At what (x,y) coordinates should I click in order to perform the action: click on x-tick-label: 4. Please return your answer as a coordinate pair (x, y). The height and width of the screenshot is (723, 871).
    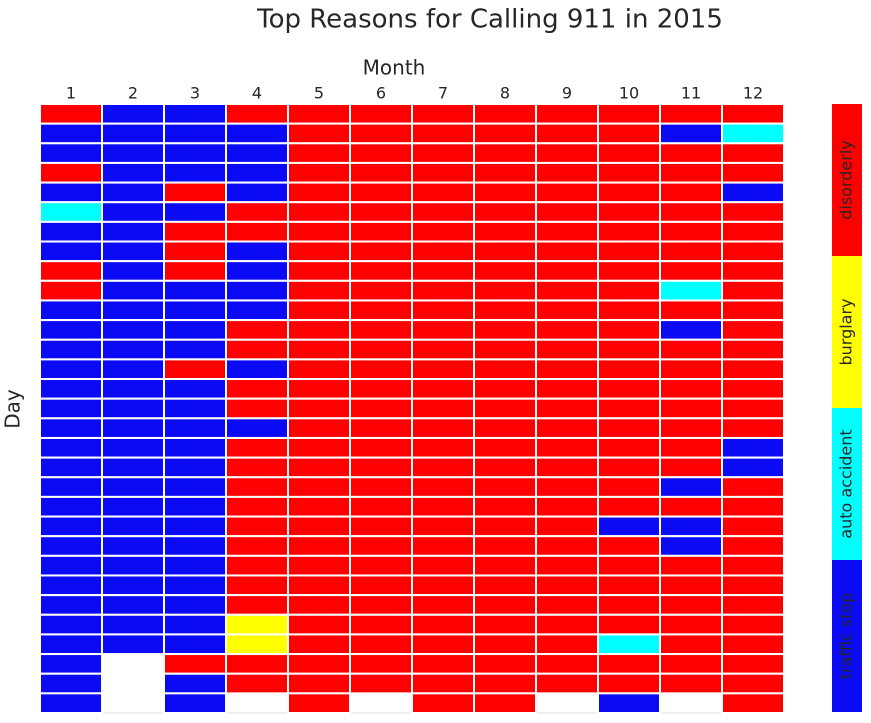
    Looking at the image, I should click on (257, 93).